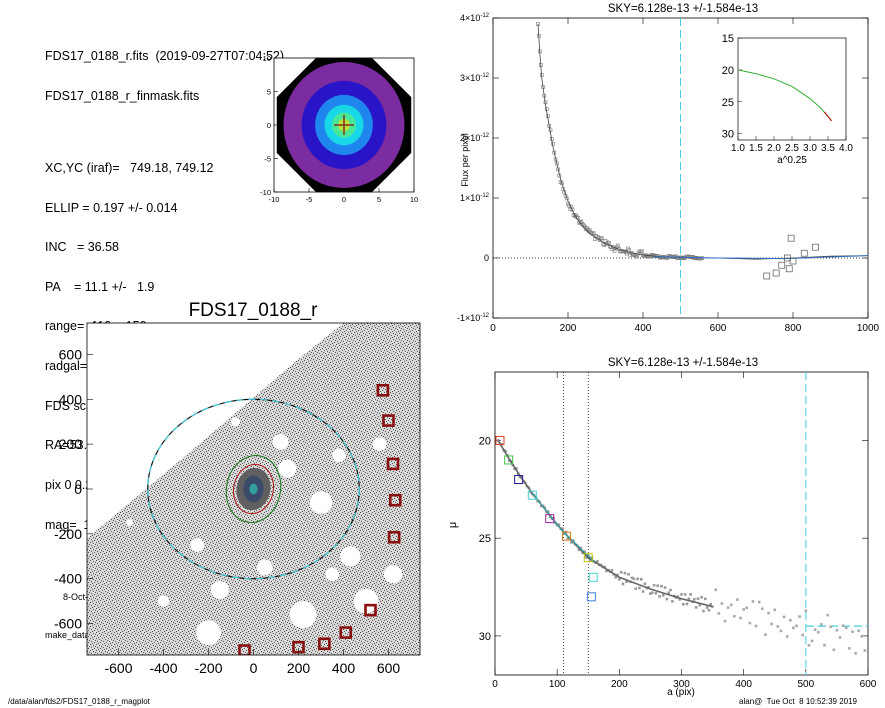 This screenshot has width=885, height=708. What do you see at coordinates (475, 18) in the screenshot?
I see `flux-ytick-label: 4×10⁻¹²` at bounding box center [475, 18].